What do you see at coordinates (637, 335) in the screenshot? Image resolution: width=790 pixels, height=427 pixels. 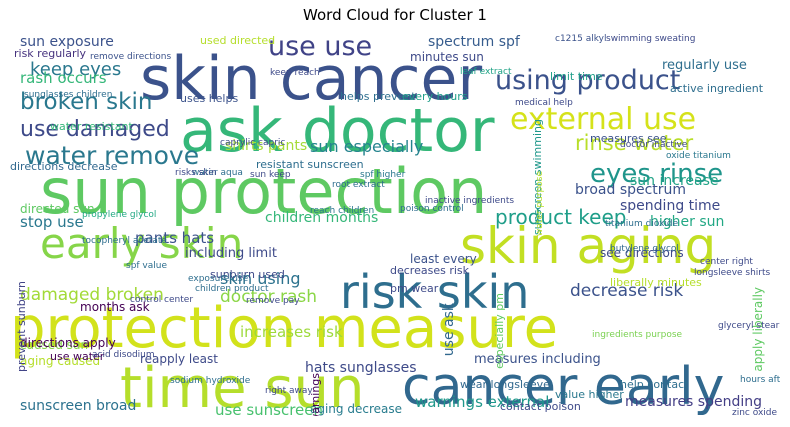 I see `word-ingredients-purpose: ingredients purpose` at bounding box center [637, 335].